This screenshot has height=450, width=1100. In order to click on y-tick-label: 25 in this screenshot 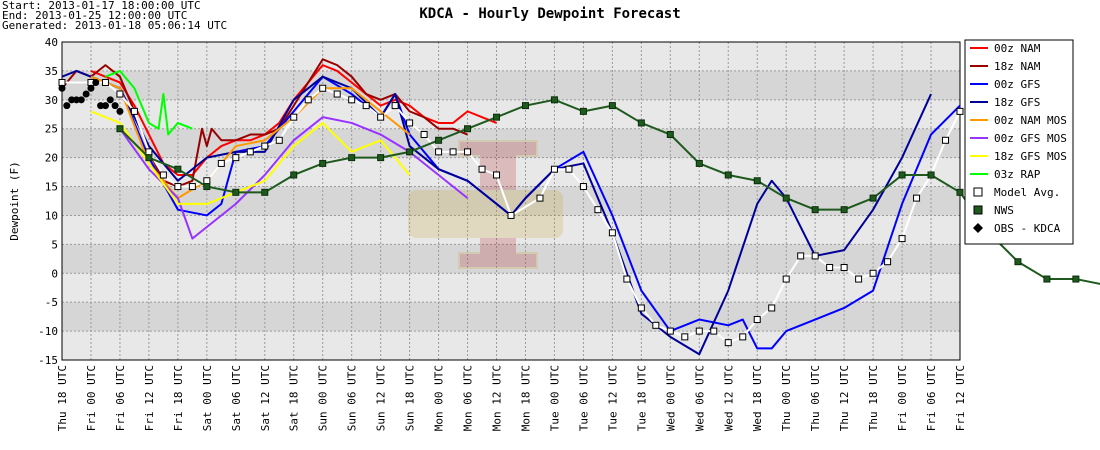, I will do `click(51, 129)`.